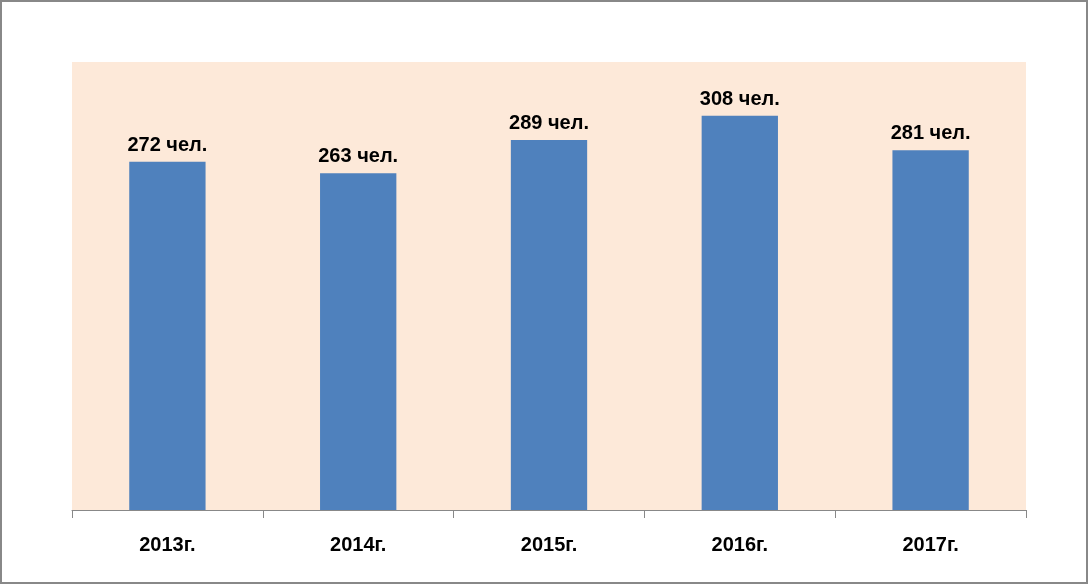 This screenshot has width=1088, height=584. I want to click on data-label: 281 чел., so click(930, 132).